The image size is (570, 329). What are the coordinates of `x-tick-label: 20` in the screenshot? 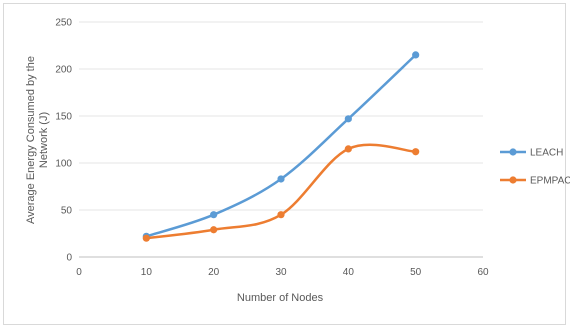 It's located at (214, 272).